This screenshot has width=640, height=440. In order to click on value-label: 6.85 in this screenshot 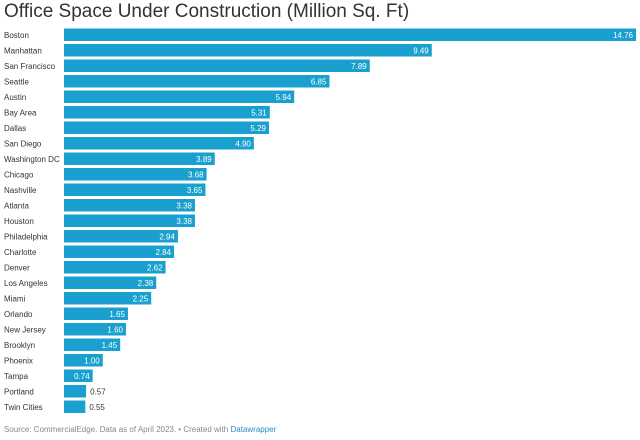, I will do `click(319, 81)`.